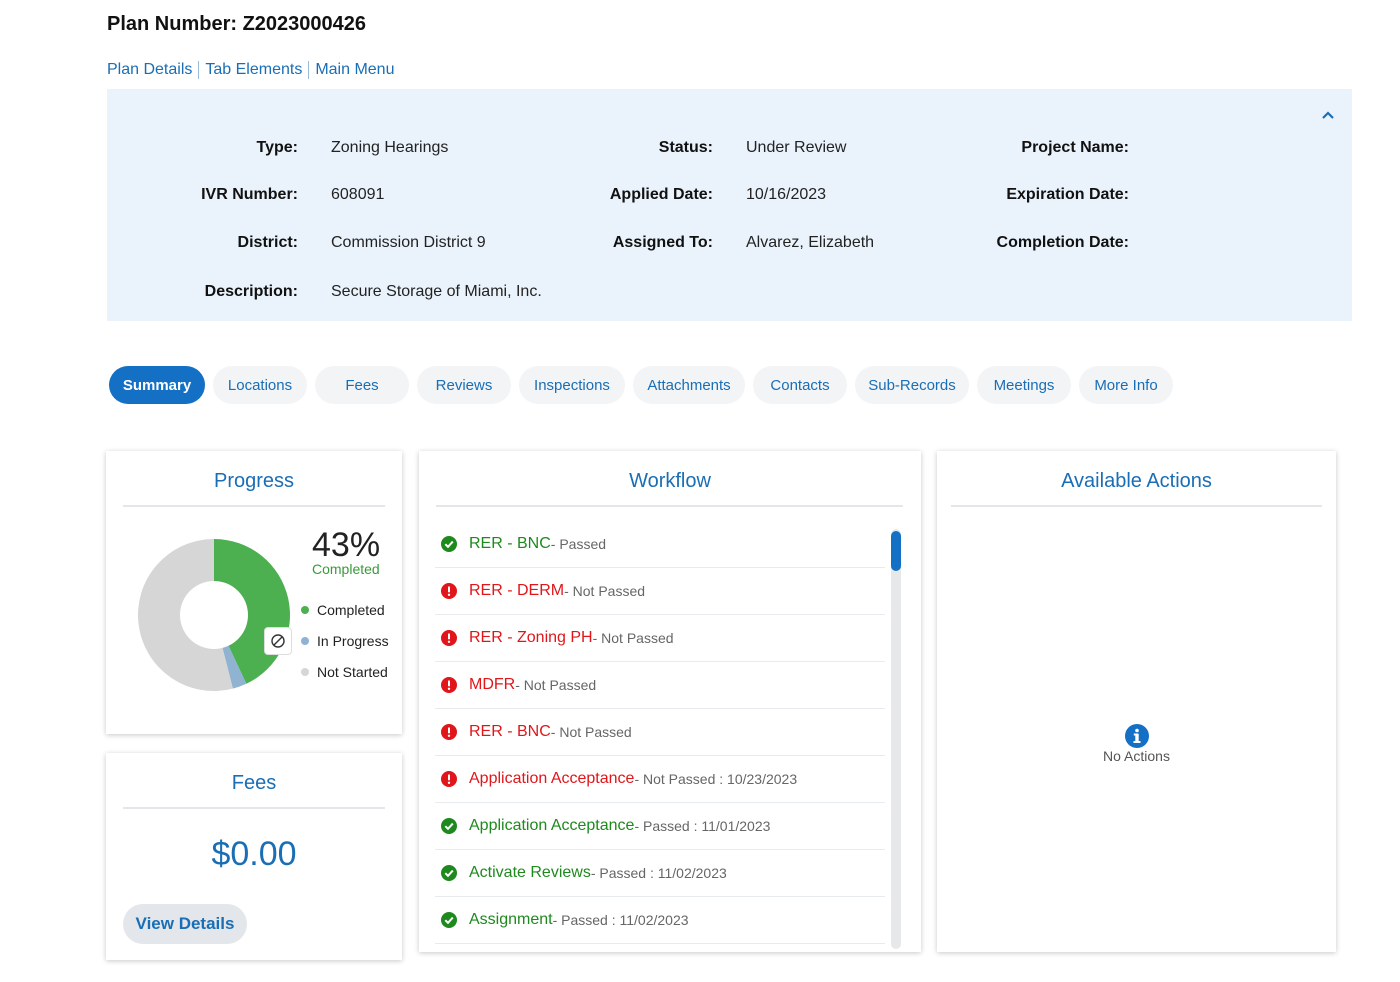 Image resolution: width=1400 pixels, height=982 pixels. I want to click on workflow-item: RER - DERM - Not Passed, so click(660, 591).